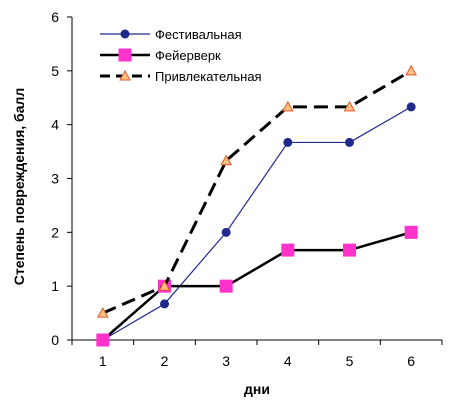 The image size is (456, 405). Describe the element at coordinates (103, 361) in the screenshot. I see `x-tick-label: 1` at that location.